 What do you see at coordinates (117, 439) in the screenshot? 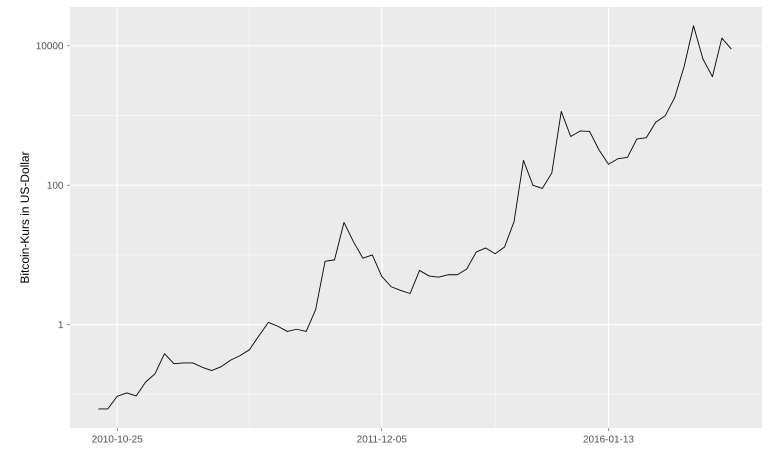
I see `x-tick-label: 2010-10-25` at bounding box center [117, 439].